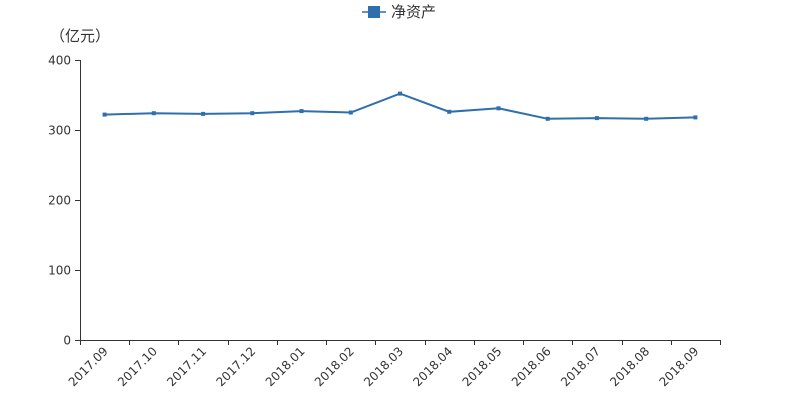  Describe the element at coordinates (137, 366) in the screenshot. I see `x-tick-label: 2017.10` at that location.